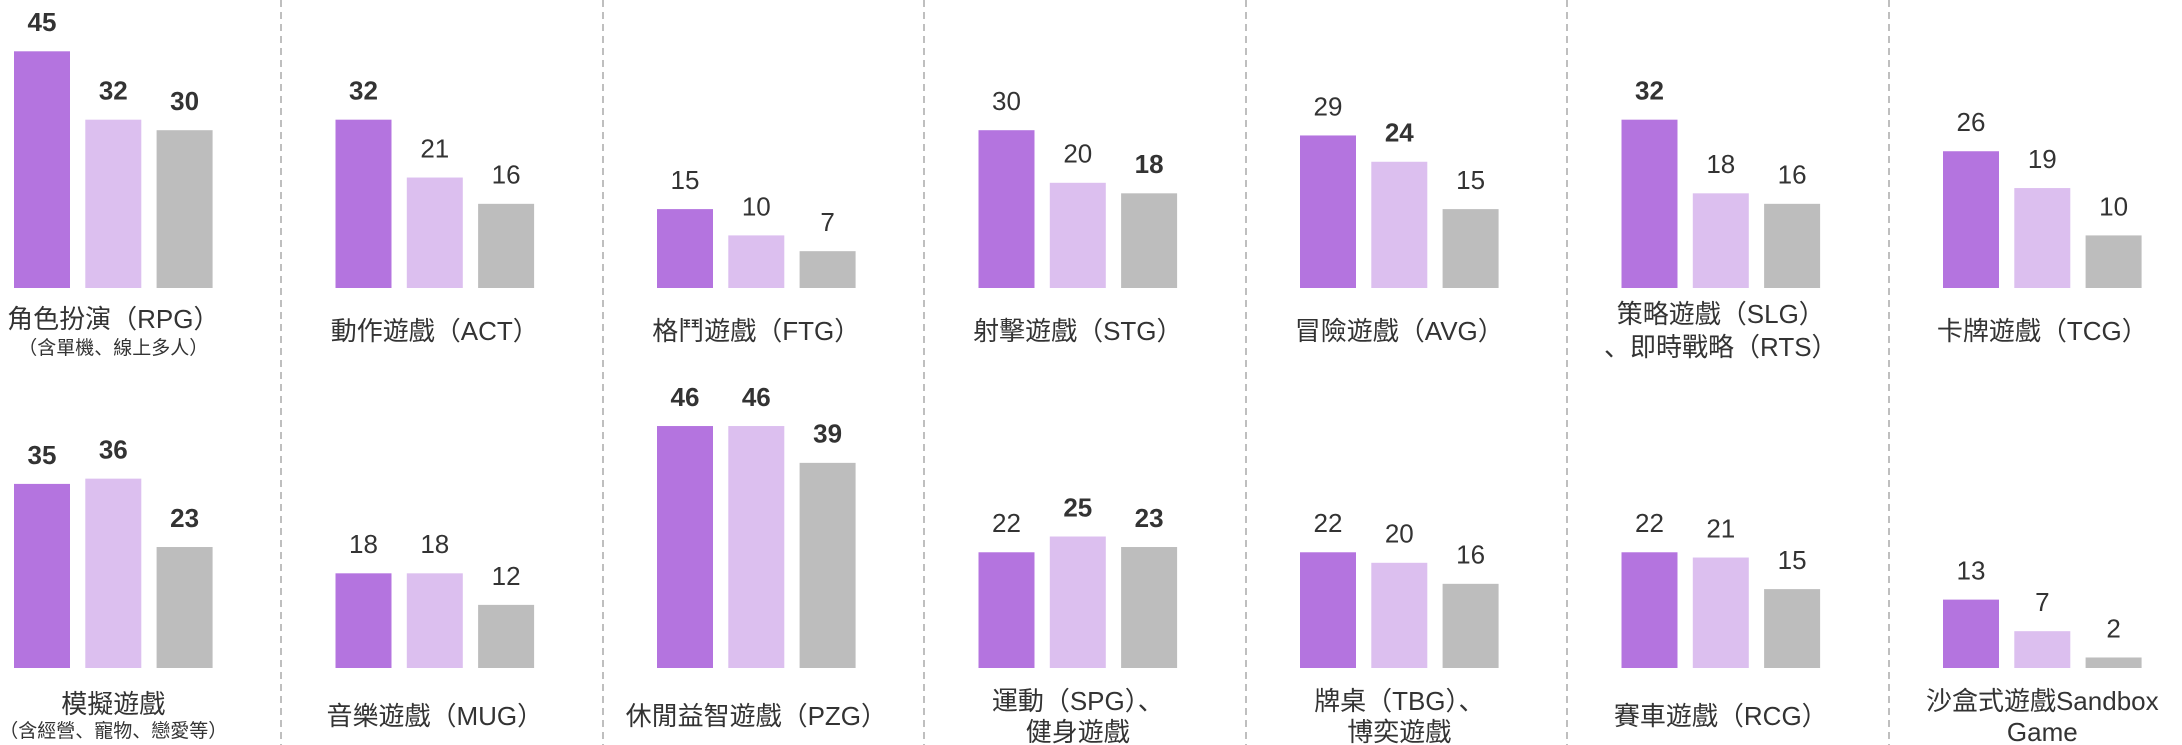  What do you see at coordinates (1399, 133) in the screenshot?
I see `value-label: 24` at bounding box center [1399, 133].